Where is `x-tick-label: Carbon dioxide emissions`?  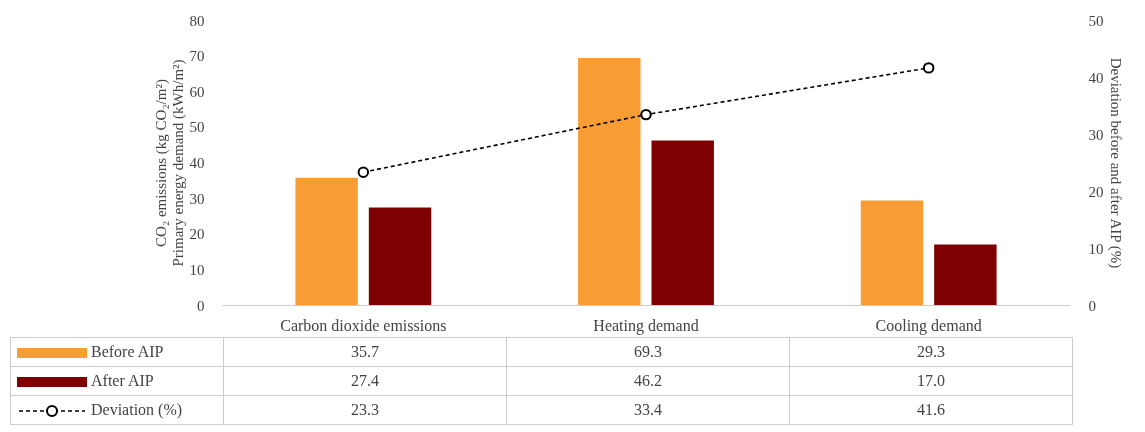
x-tick-label: Carbon dioxide emissions is located at coordinates (363, 325).